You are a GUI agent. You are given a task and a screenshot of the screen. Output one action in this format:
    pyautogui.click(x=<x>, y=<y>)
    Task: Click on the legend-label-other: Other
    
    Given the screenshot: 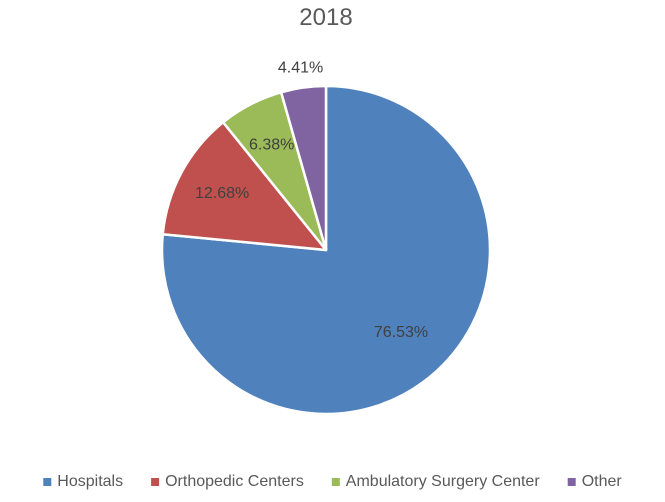 What is the action you would take?
    pyautogui.click(x=602, y=481)
    